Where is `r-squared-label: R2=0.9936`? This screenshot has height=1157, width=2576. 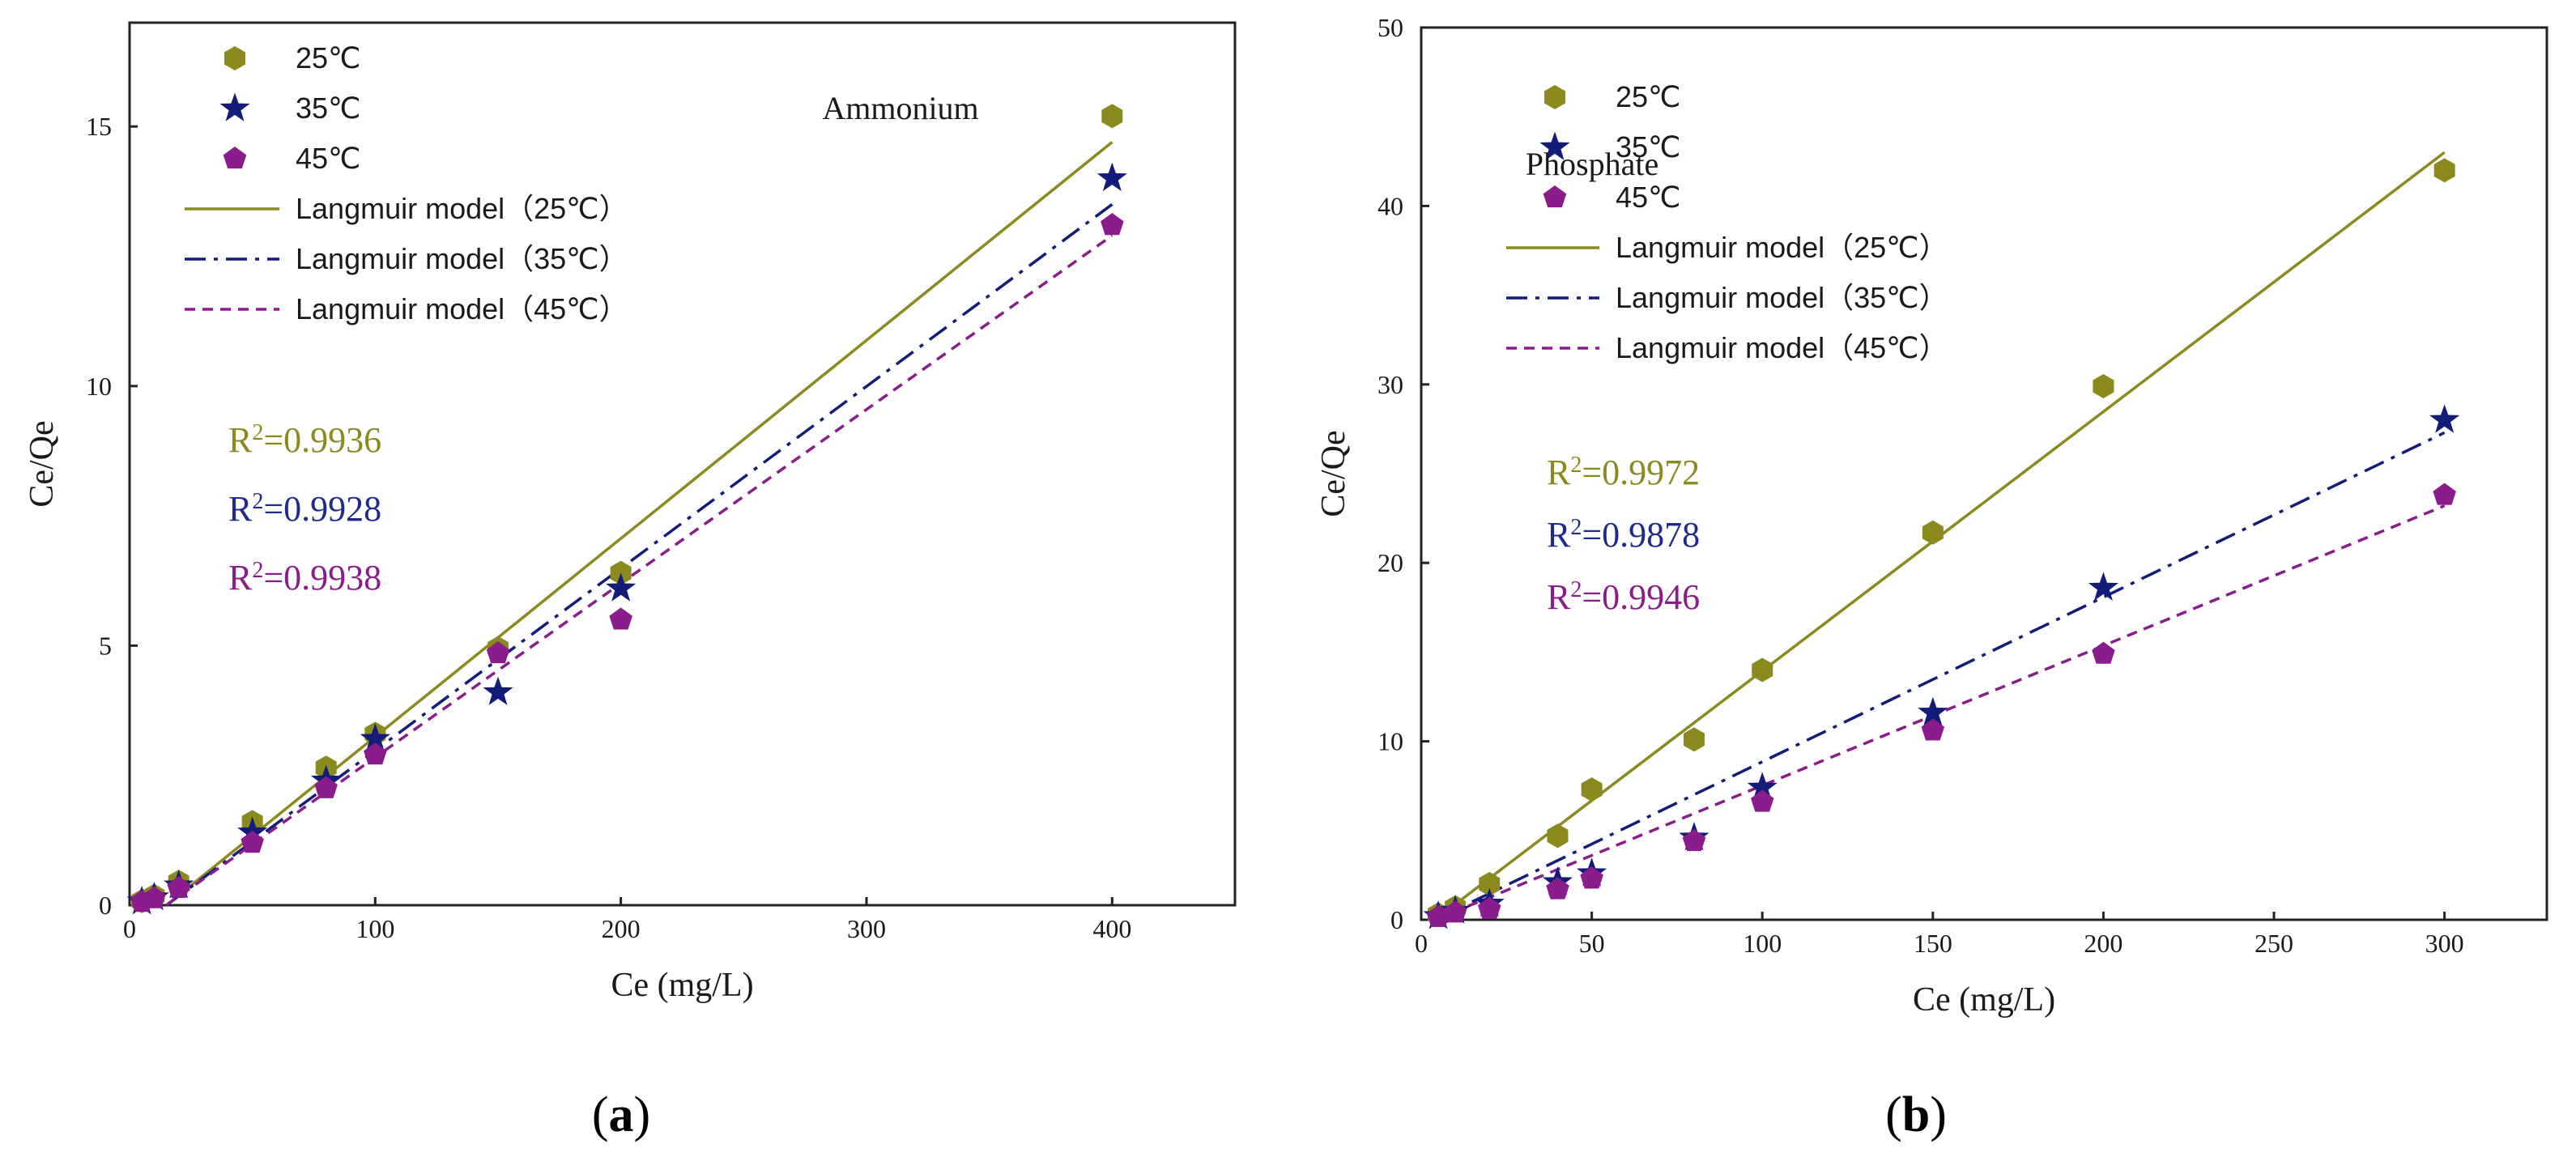 r-squared-label: R2=0.9936 is located at coordinates (304, 441).